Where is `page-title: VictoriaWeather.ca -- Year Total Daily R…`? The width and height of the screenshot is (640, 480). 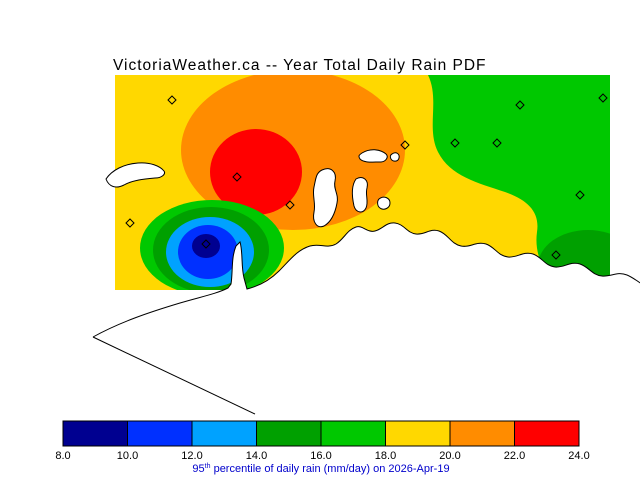
page-title: VictoriaWeather.ca -- Year Total Daily R… is located at coordinates (300, 65).